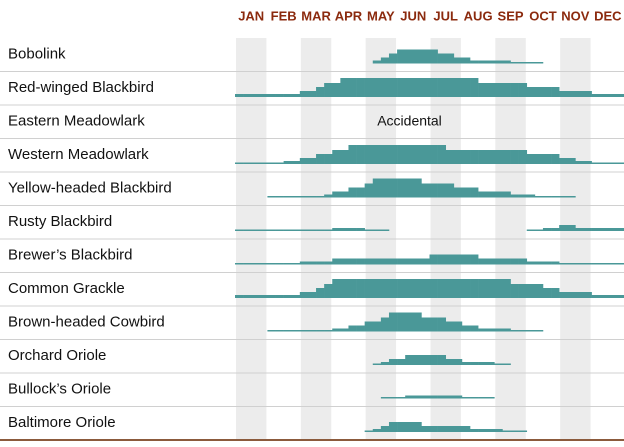 Image resolution: width=624 pixels, height=447 pixels. What do you see at coordinates (284, 15) in the screenshot?
I see `month-label: FEB` at bounding box center [284, 15].